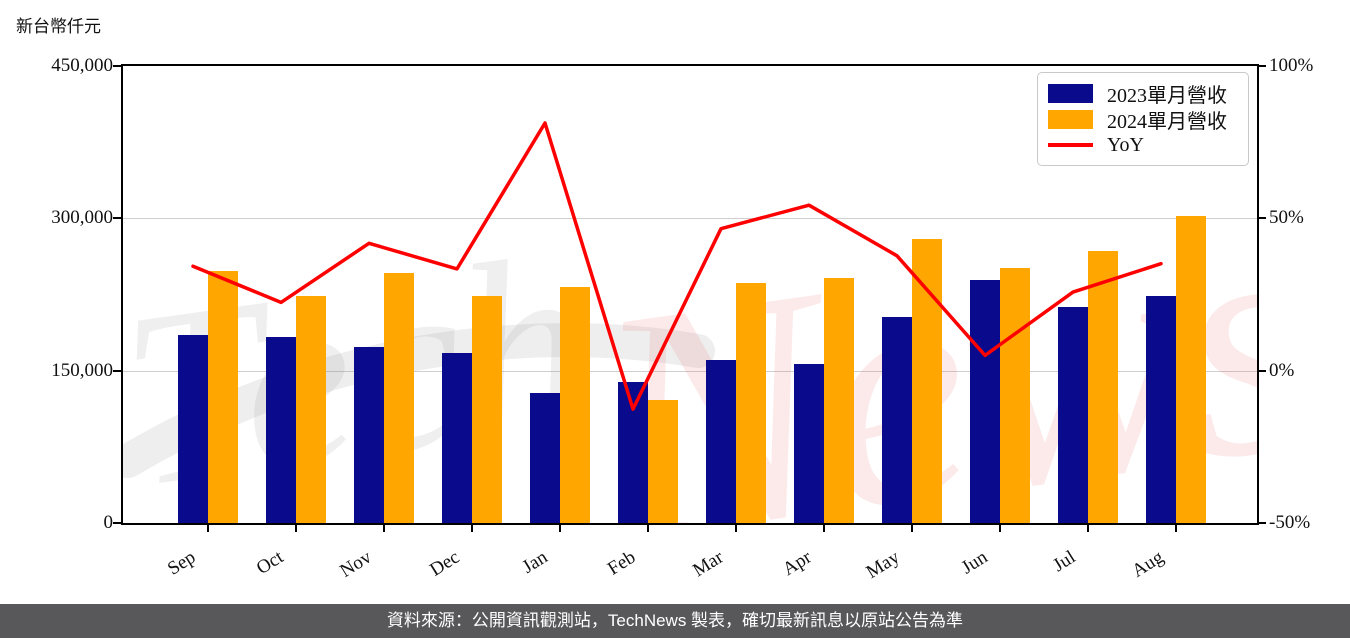 This screenshot has height=638, width=1350. What do you see at coordinates (369, 434) in the screenshot?
I see `bar-2023單月營收-Nov` at bounding box center [369, 434].